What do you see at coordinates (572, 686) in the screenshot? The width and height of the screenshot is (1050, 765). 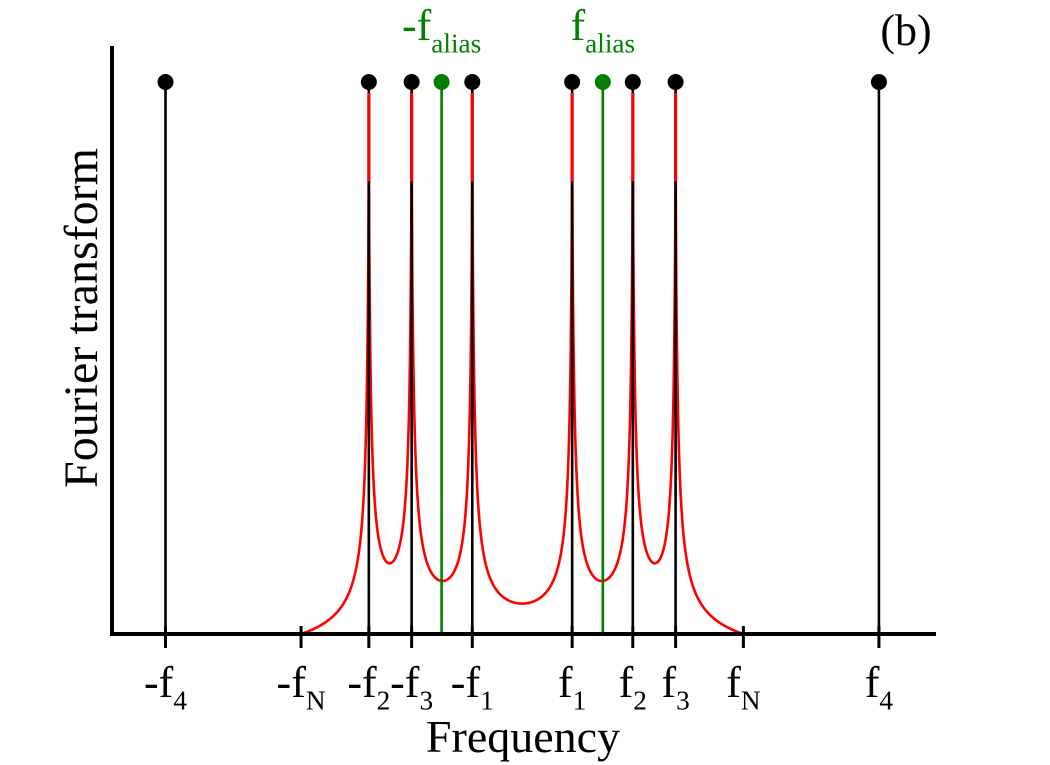 I see `x-tick-label-5: f1` at bounding box center [572, 686].